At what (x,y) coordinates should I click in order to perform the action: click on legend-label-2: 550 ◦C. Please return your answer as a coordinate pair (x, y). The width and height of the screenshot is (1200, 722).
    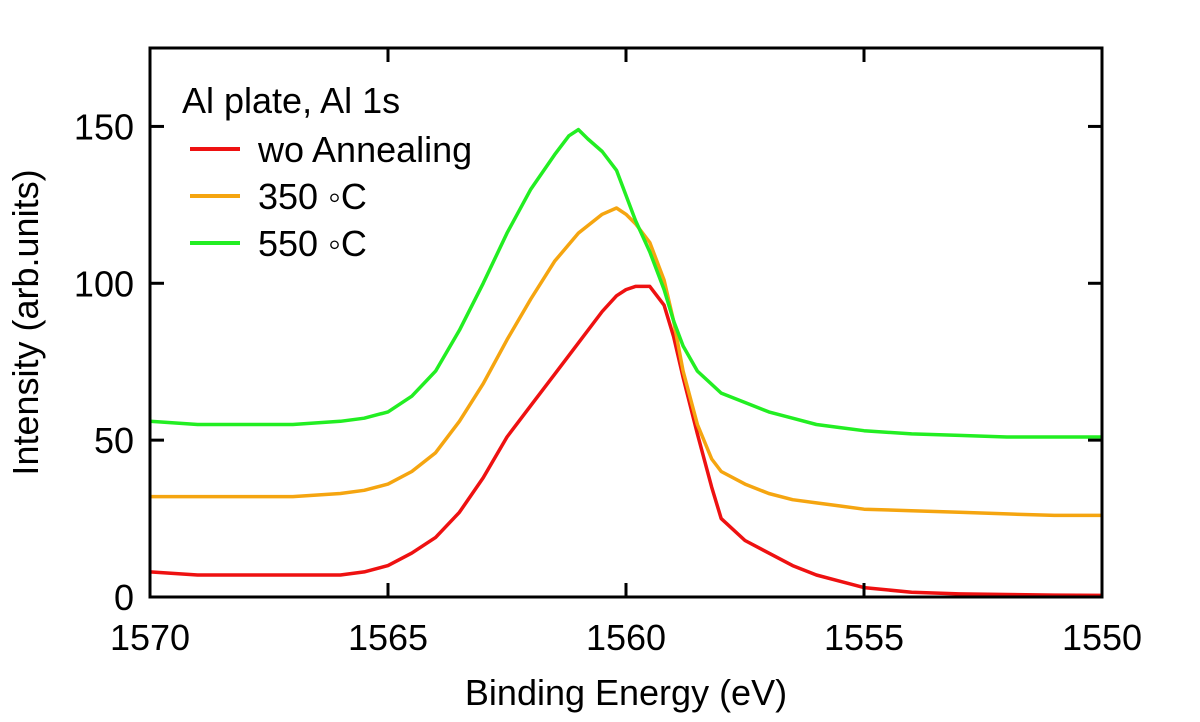
    Looking at the image, I should click on (312, 243).